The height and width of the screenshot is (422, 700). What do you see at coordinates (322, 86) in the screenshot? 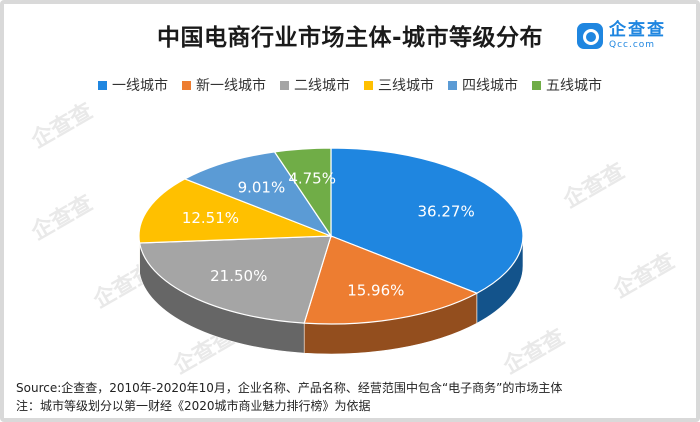
I see `legend-label: 二线城市` at bounding box center [322, 86].